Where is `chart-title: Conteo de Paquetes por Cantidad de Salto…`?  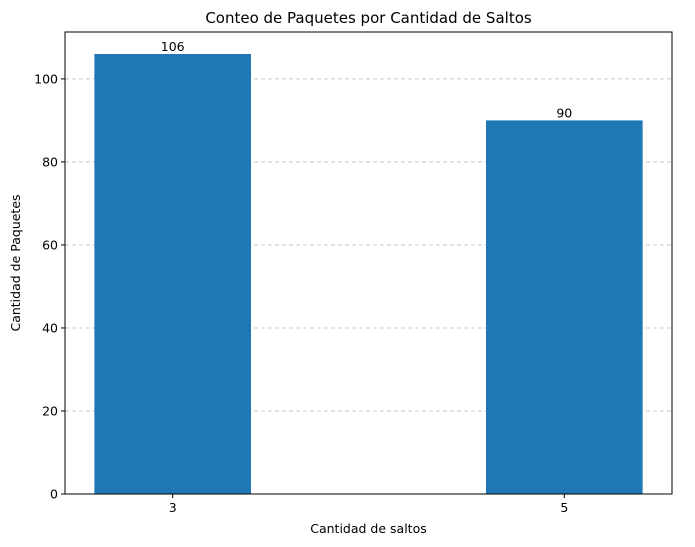
chart-title: Conteo de Paquetes por Cantidad de Salto… is located at coordinates (368, 18).